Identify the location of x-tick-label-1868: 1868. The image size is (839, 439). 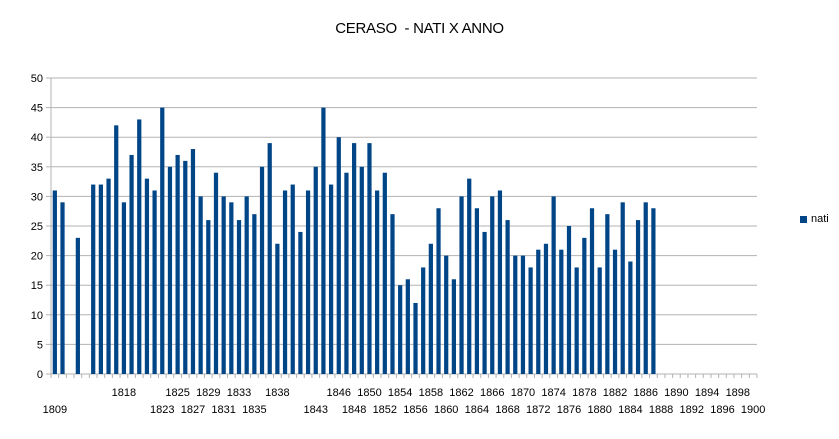
(507, 410).